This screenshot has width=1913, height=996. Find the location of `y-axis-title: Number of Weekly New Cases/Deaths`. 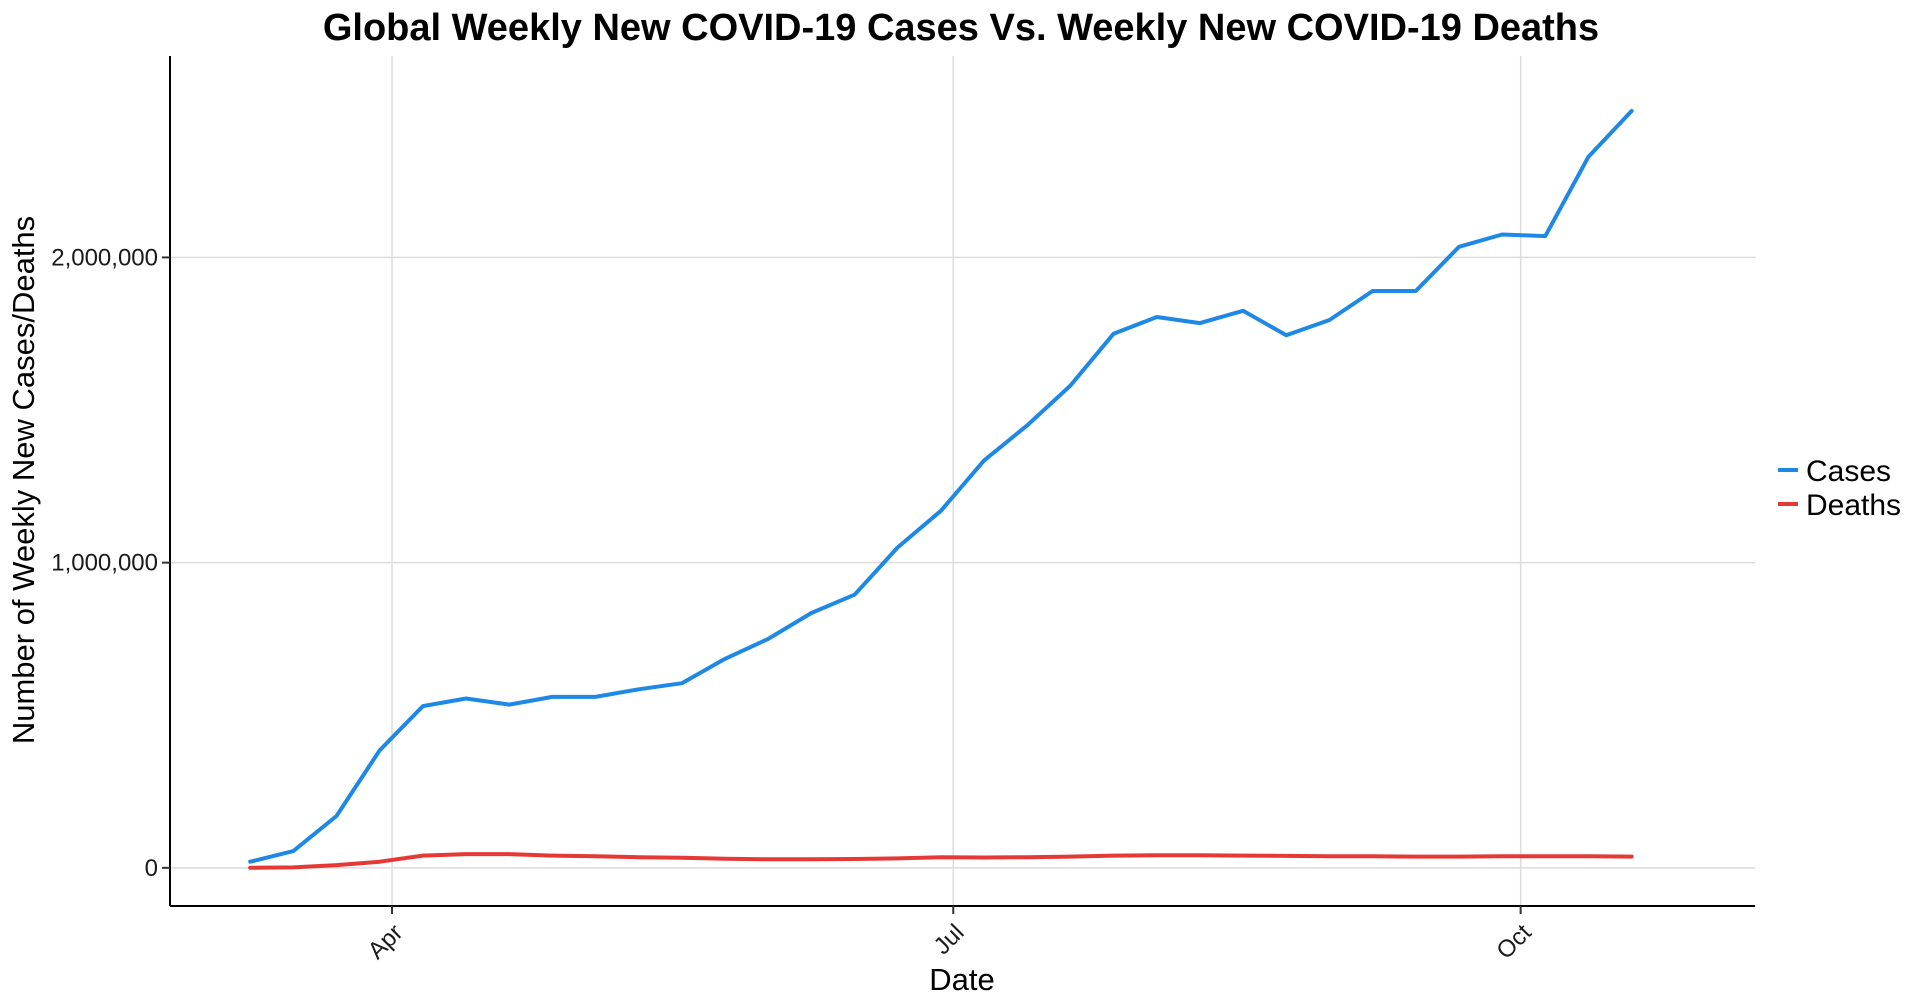

y-axis-title: Number of Weekly New Cases/Deaths is located at coordinates (23, 480).